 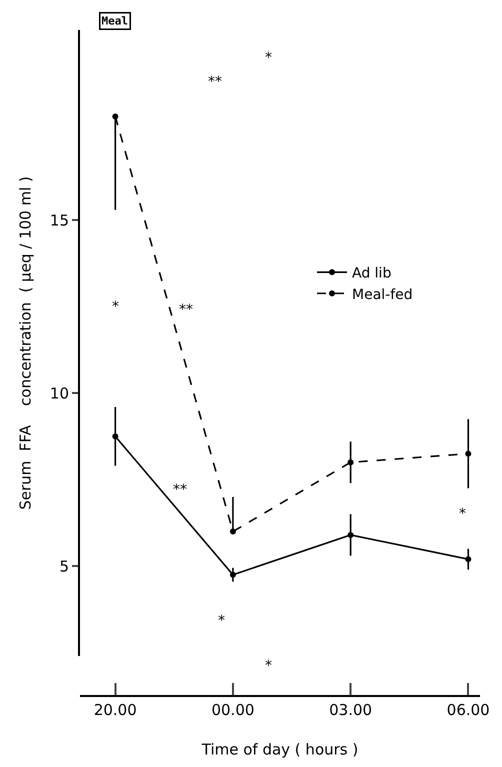 What do you see at coordinates (59, 393) in the screenshot?
I see `y-tick-label: 10` at bounding box center [59, 393].